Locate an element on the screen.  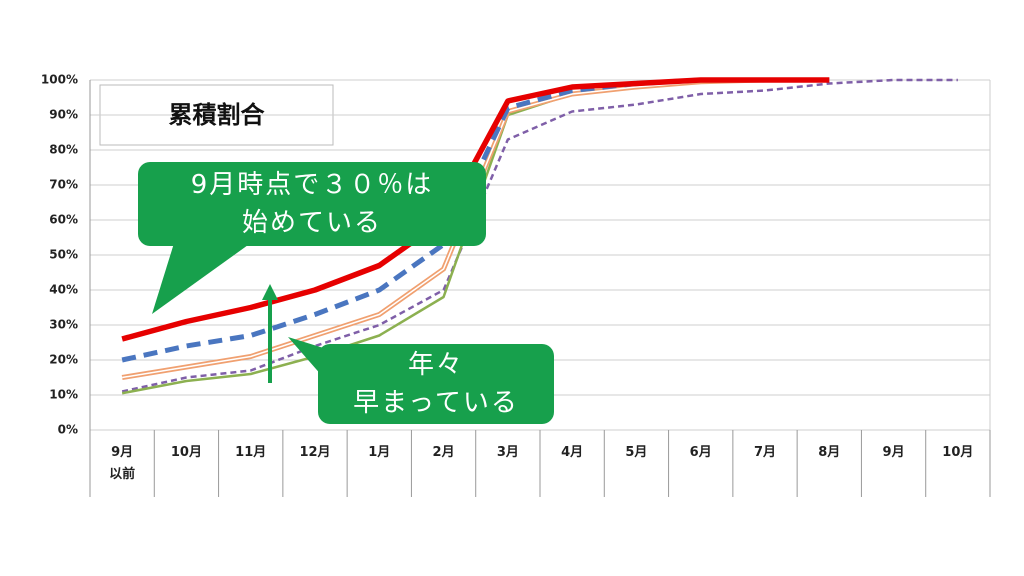
x-tick-label: 9月 is located at coordinates (893, 452).